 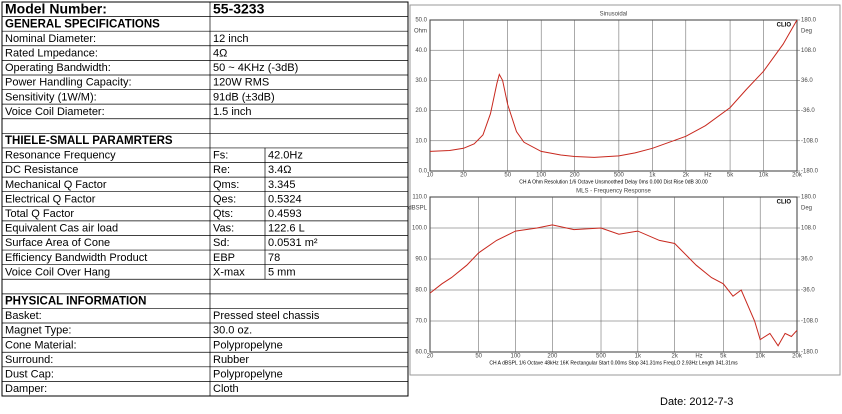 I want to click on spec-label: Equivalent Cas air load, so click(x=61, y=229).